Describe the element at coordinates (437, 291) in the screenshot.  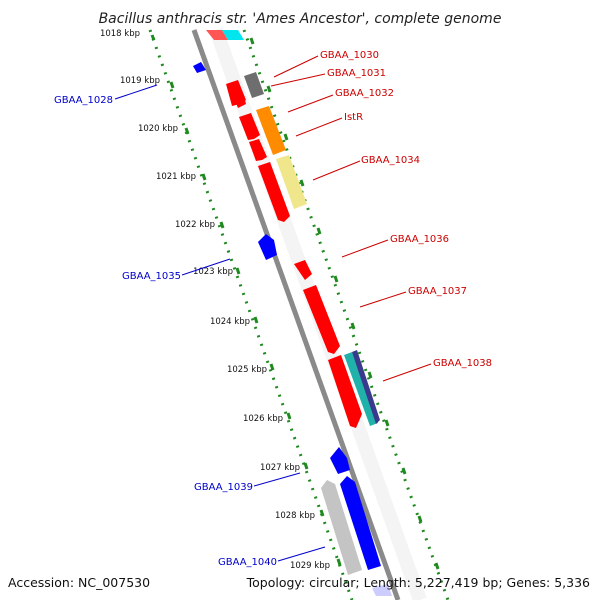
I see `gene-label-gbaa-1037: GBAA_1037` at that location.